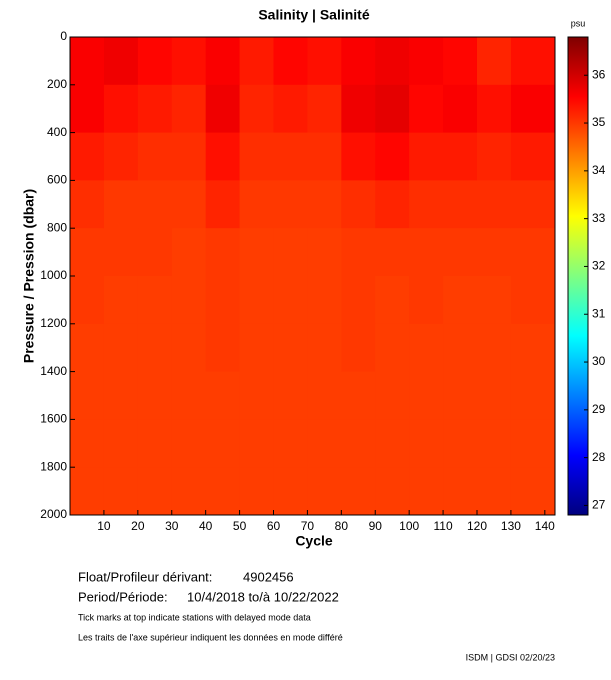 Image resolution: width=611 pixels, height=680 pixels. I want to click on y-axis-label: Pressure / Pression (dbar), so click(29, 276).